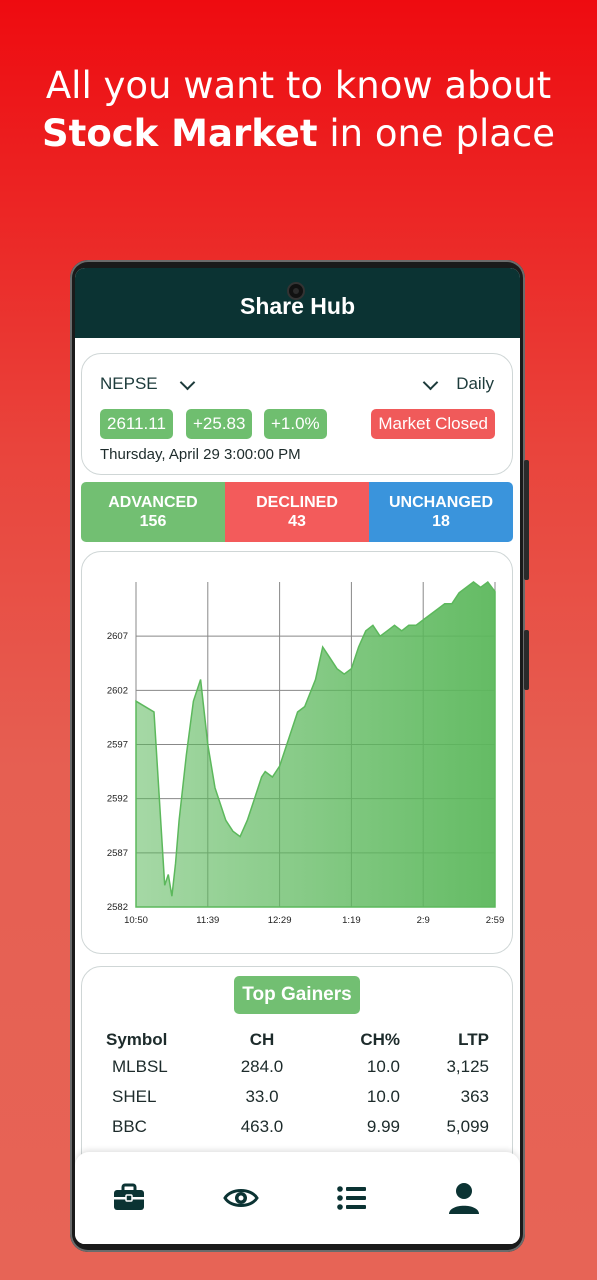 This screenshot has width=597, height=1280. Describe the element at coordinates (297, 995) in the screenshot. I see `top-gainers-title: Top Gainers` at that location.